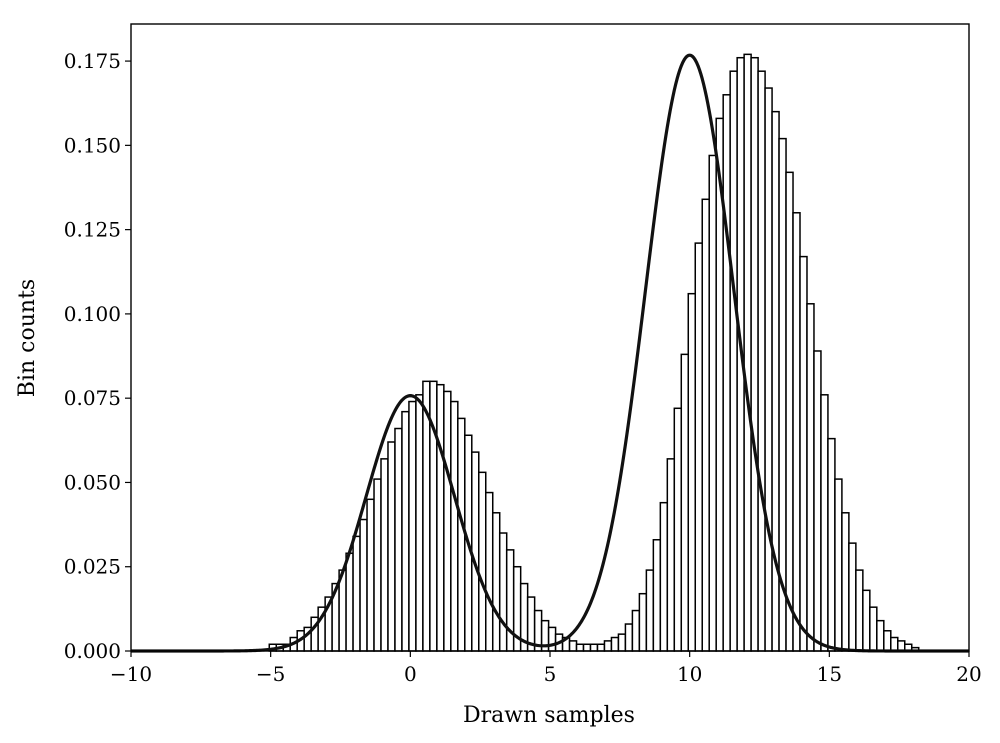 The height and width of the screenshot is (743, 1000). I want to click on y-tick-label: 0.125, so click(92, 230).